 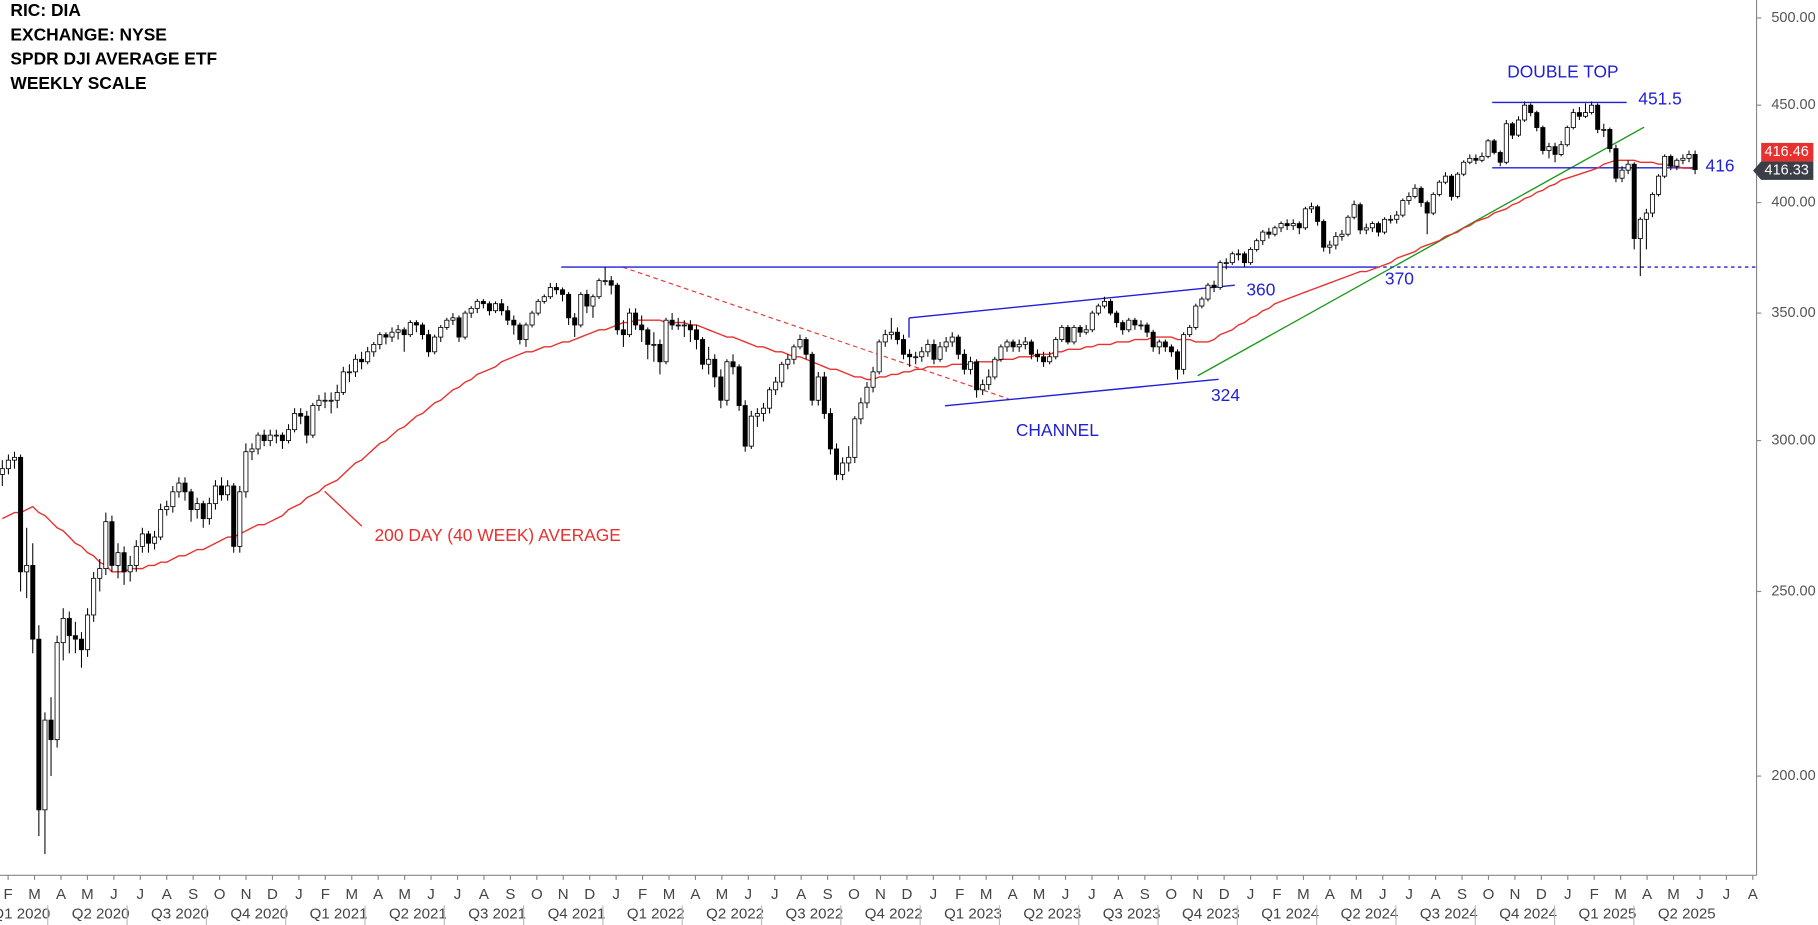 What do you see at coordinates (1687, 914) in the screenshot?
I see `quarter-label: Q2 2025` at bounding box center [1687, 914].